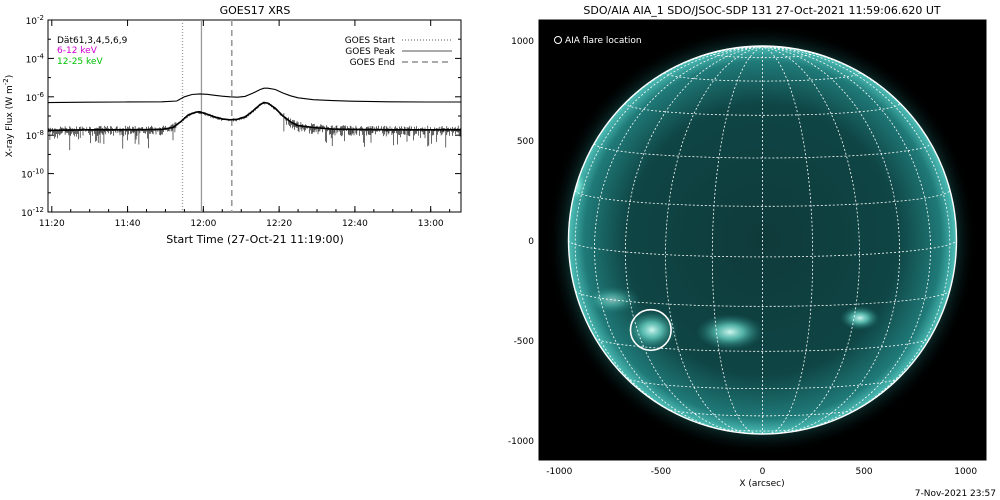 Image resolution: width=1000 pixels, height=500 pixels. Describe the element at coordinates (370, 52) in the screenshot. I see `legend-goes-peak: GOES Peak` at that location.